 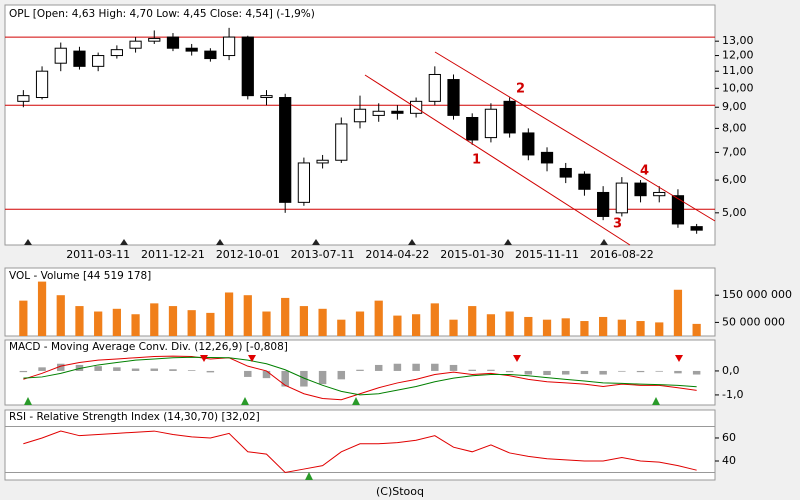 I want to click on y-tick-label: 11,00, so click(x=738, y=70).